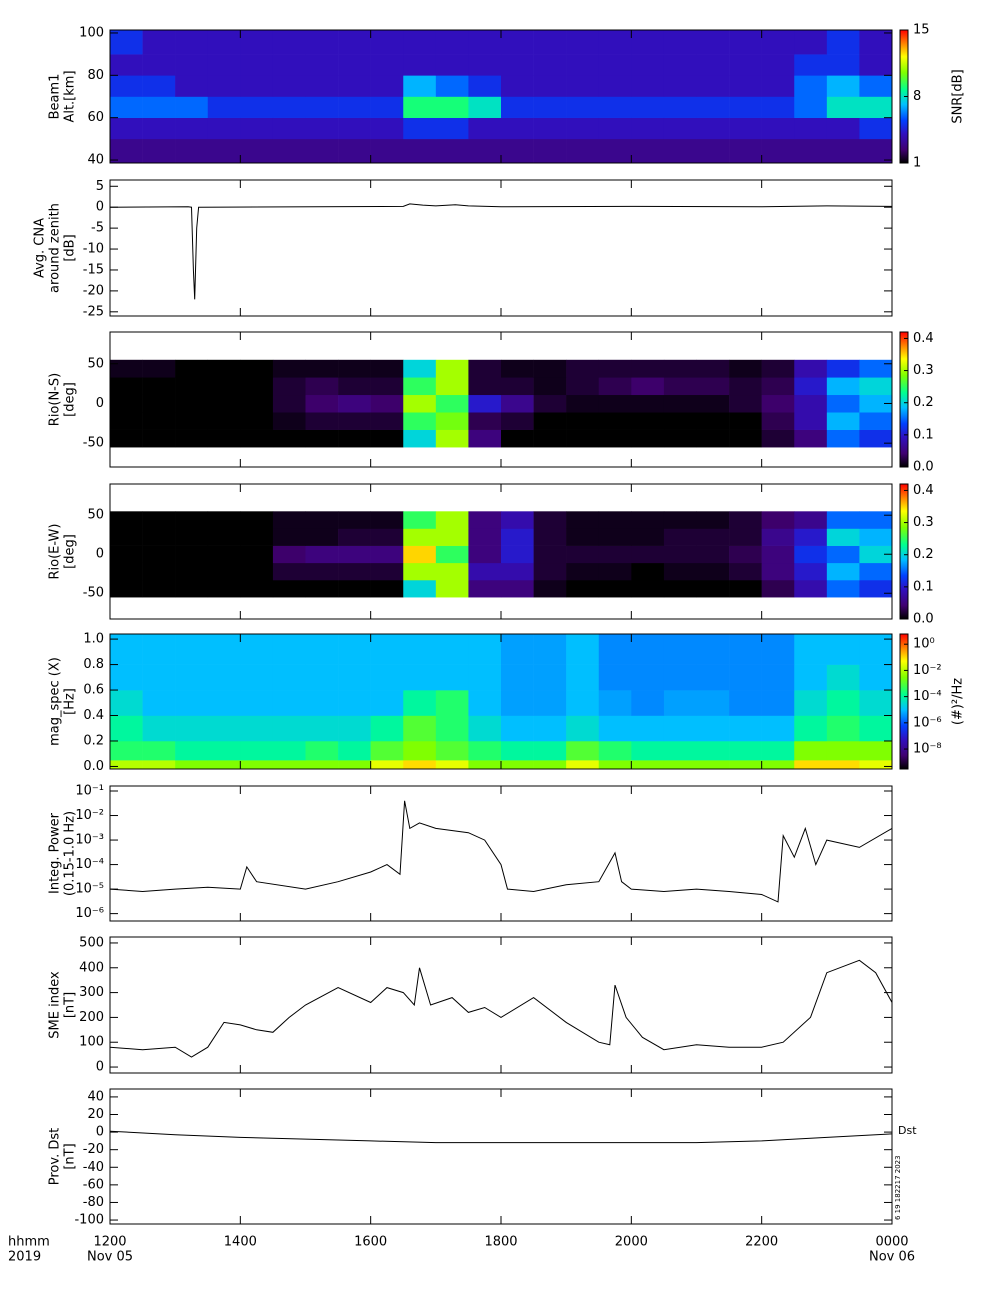 This screenshot has width=1000, height=1300. What do you see at coordinates (55, 97) in the screenshot?
I see `y-axis-label: Beam1` at bounding box center [55, 97].